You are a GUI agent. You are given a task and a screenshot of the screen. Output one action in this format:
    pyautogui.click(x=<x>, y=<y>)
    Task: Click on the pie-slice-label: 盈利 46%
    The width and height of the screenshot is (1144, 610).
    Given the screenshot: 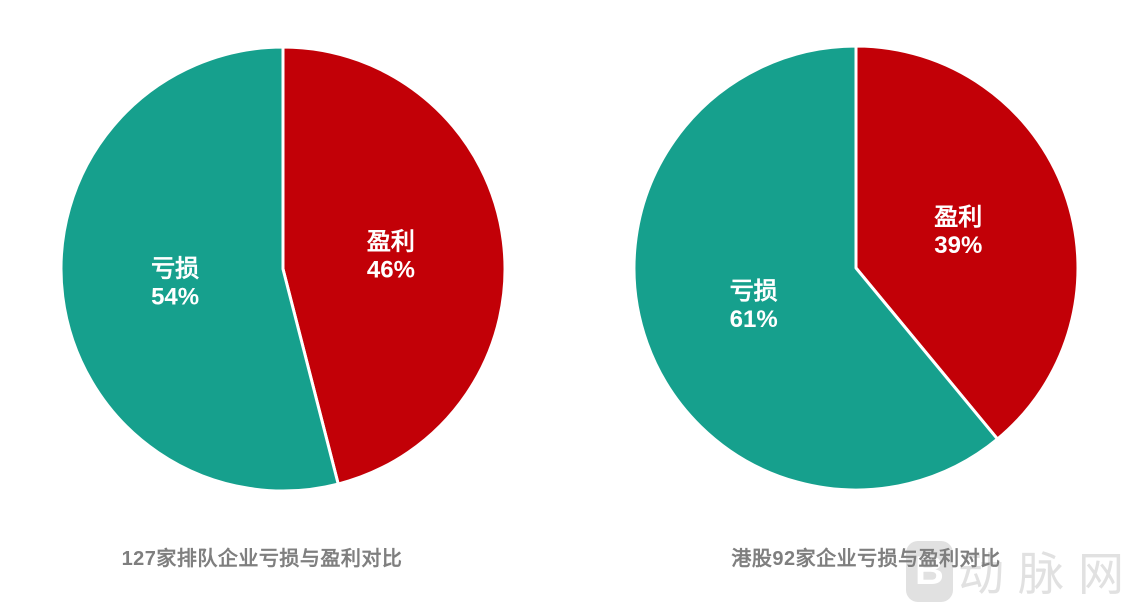 What is the action you would take?
    pyautogui.click(x=390, y=255)
    